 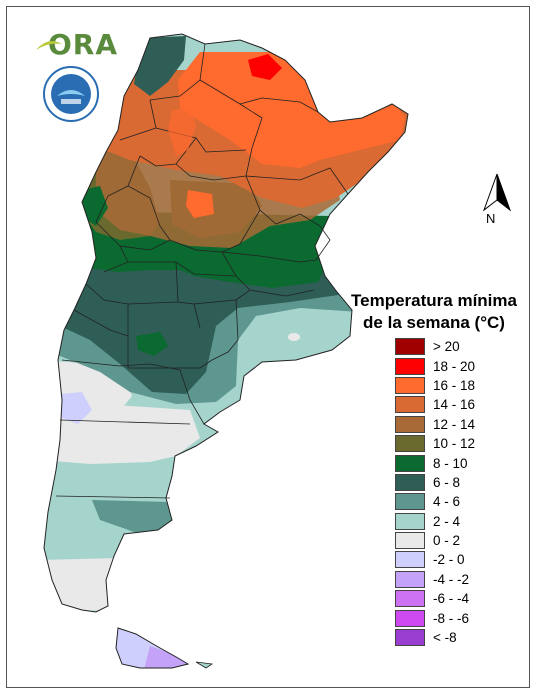 I want to click on smn-seal-icon, so click(x=71, y=94).